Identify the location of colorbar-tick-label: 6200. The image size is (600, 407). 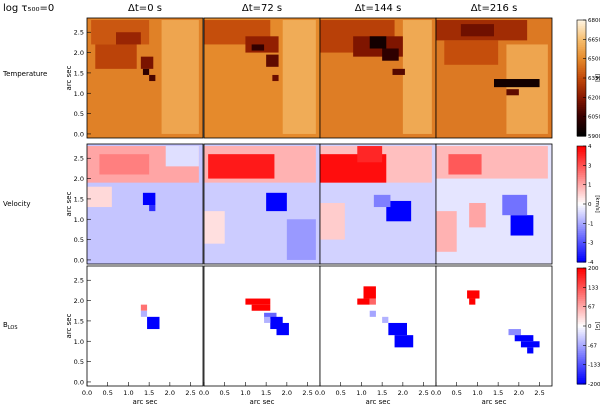
(594, 98).